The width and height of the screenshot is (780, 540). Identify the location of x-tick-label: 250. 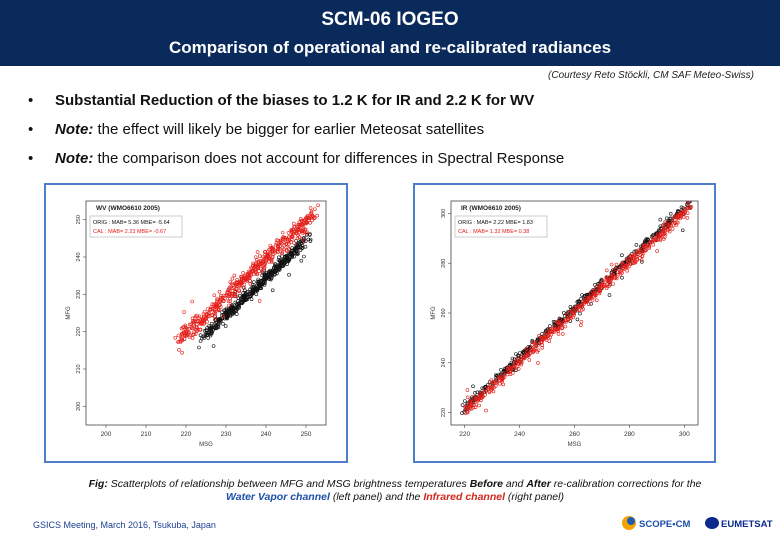
(306, 434).